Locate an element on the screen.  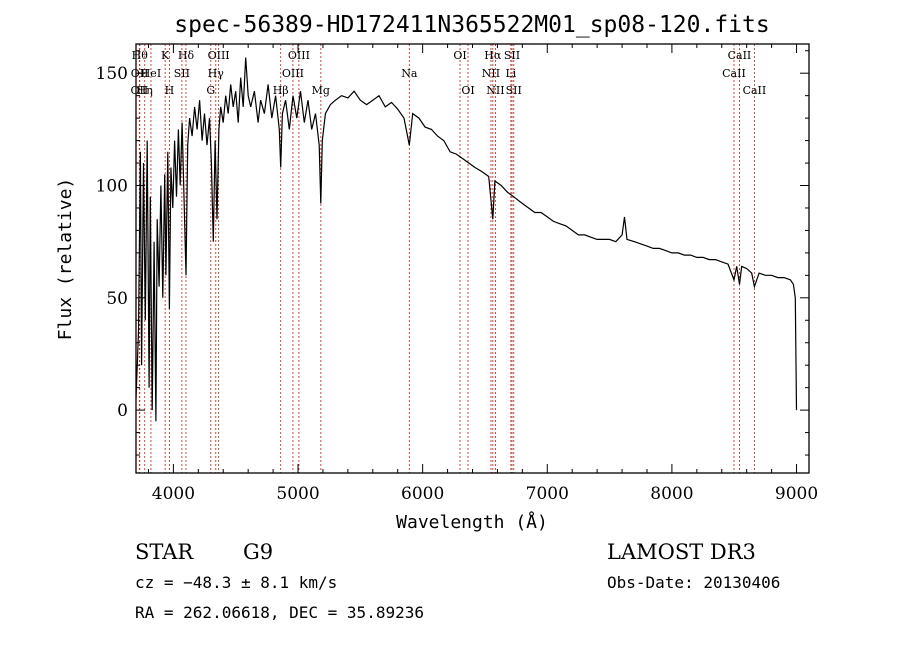
redshift-cz: cz = −48.3 ± 8.1 km/s is located at coordinates (236, 582).